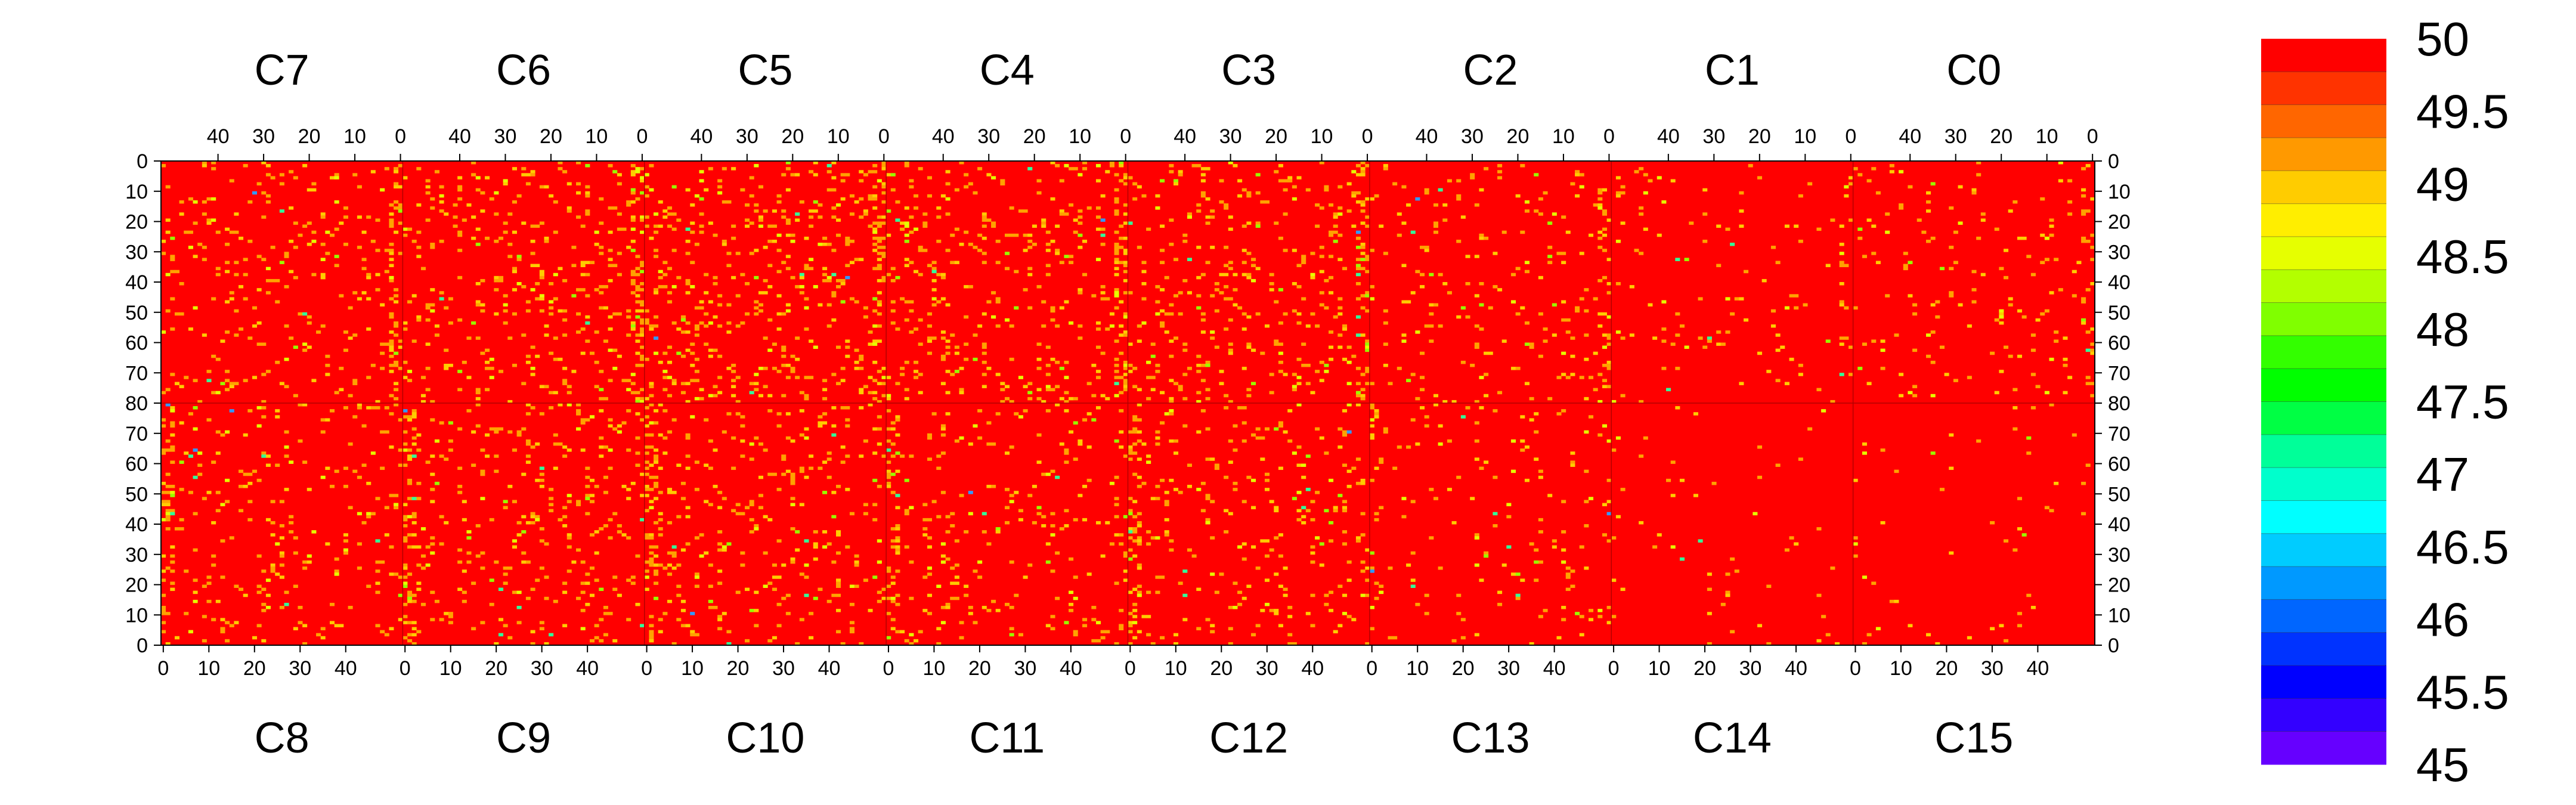 The width and height of the screenshot is (2576, 805). Describe the element at coordinates (1614, 669) in the screenshot. I see `bottom-x-tick-label: 0` at that location.